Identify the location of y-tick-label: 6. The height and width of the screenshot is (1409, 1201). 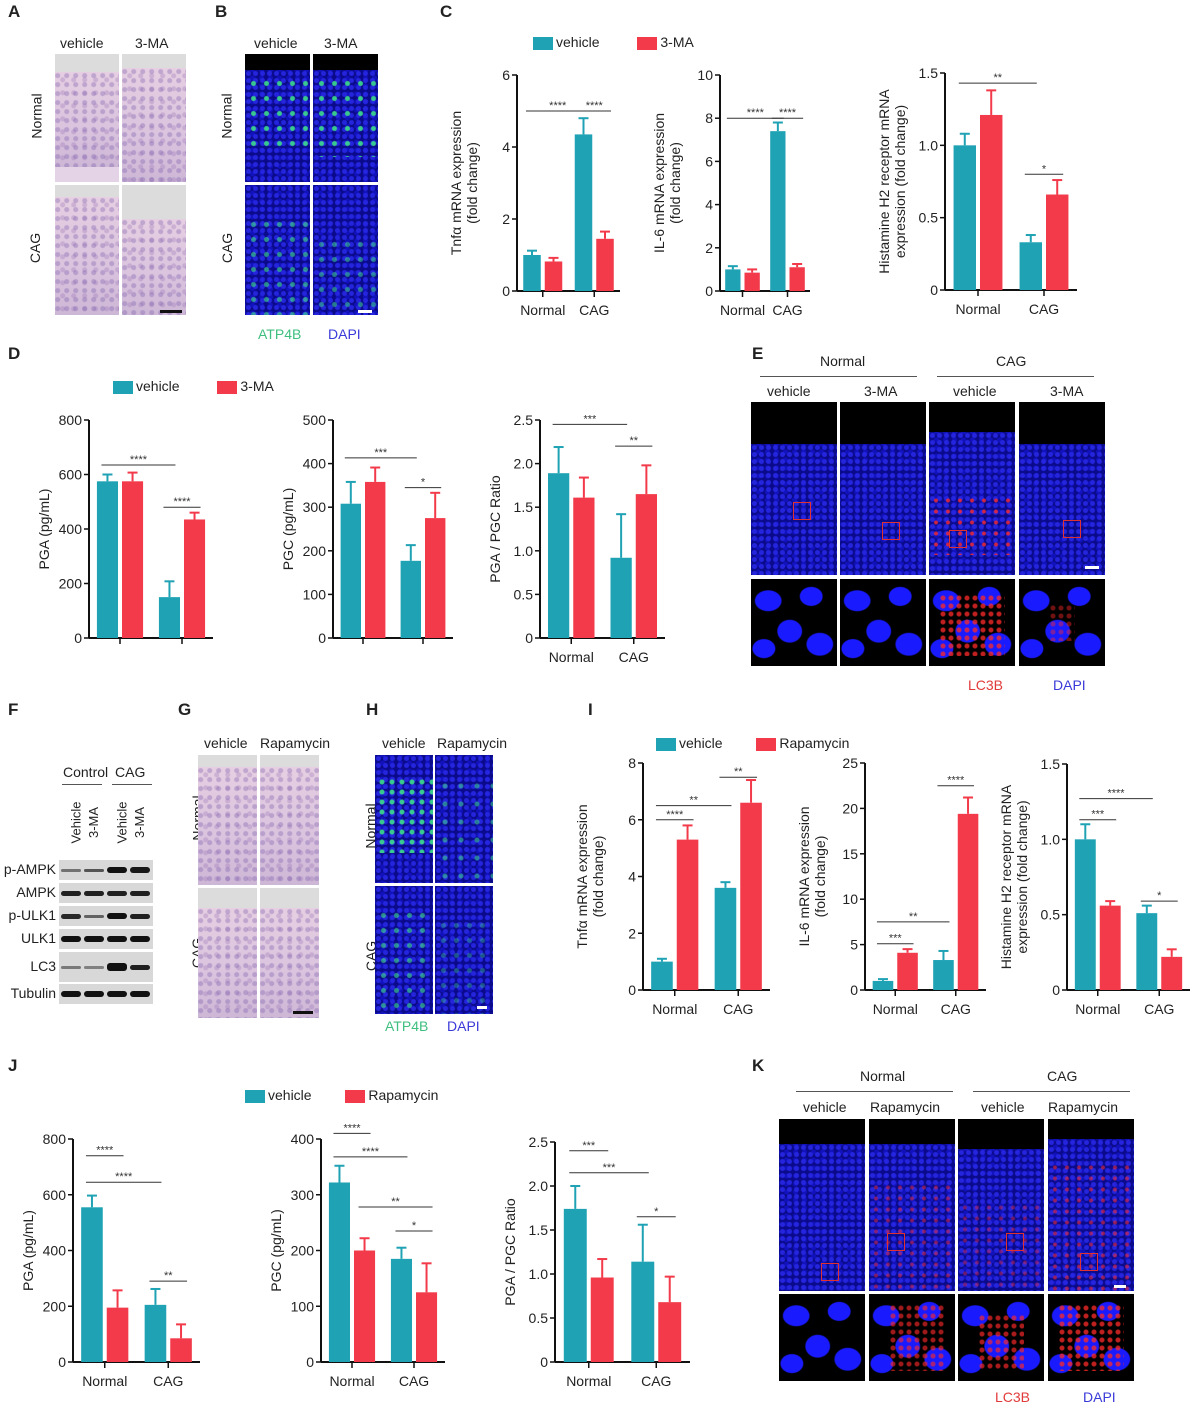
(632, 820).